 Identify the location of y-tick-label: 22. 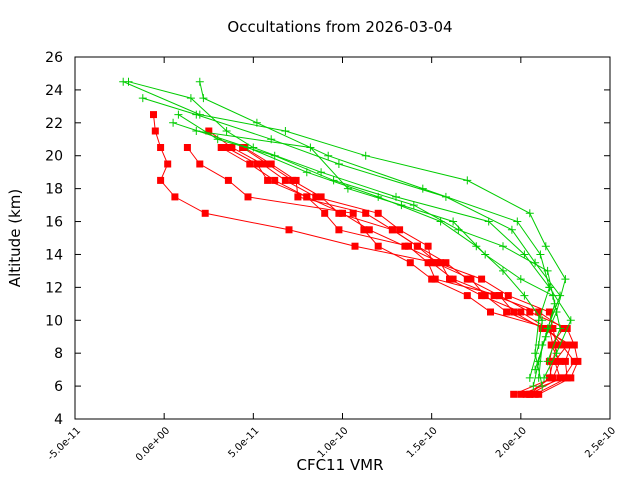
(54, 124).